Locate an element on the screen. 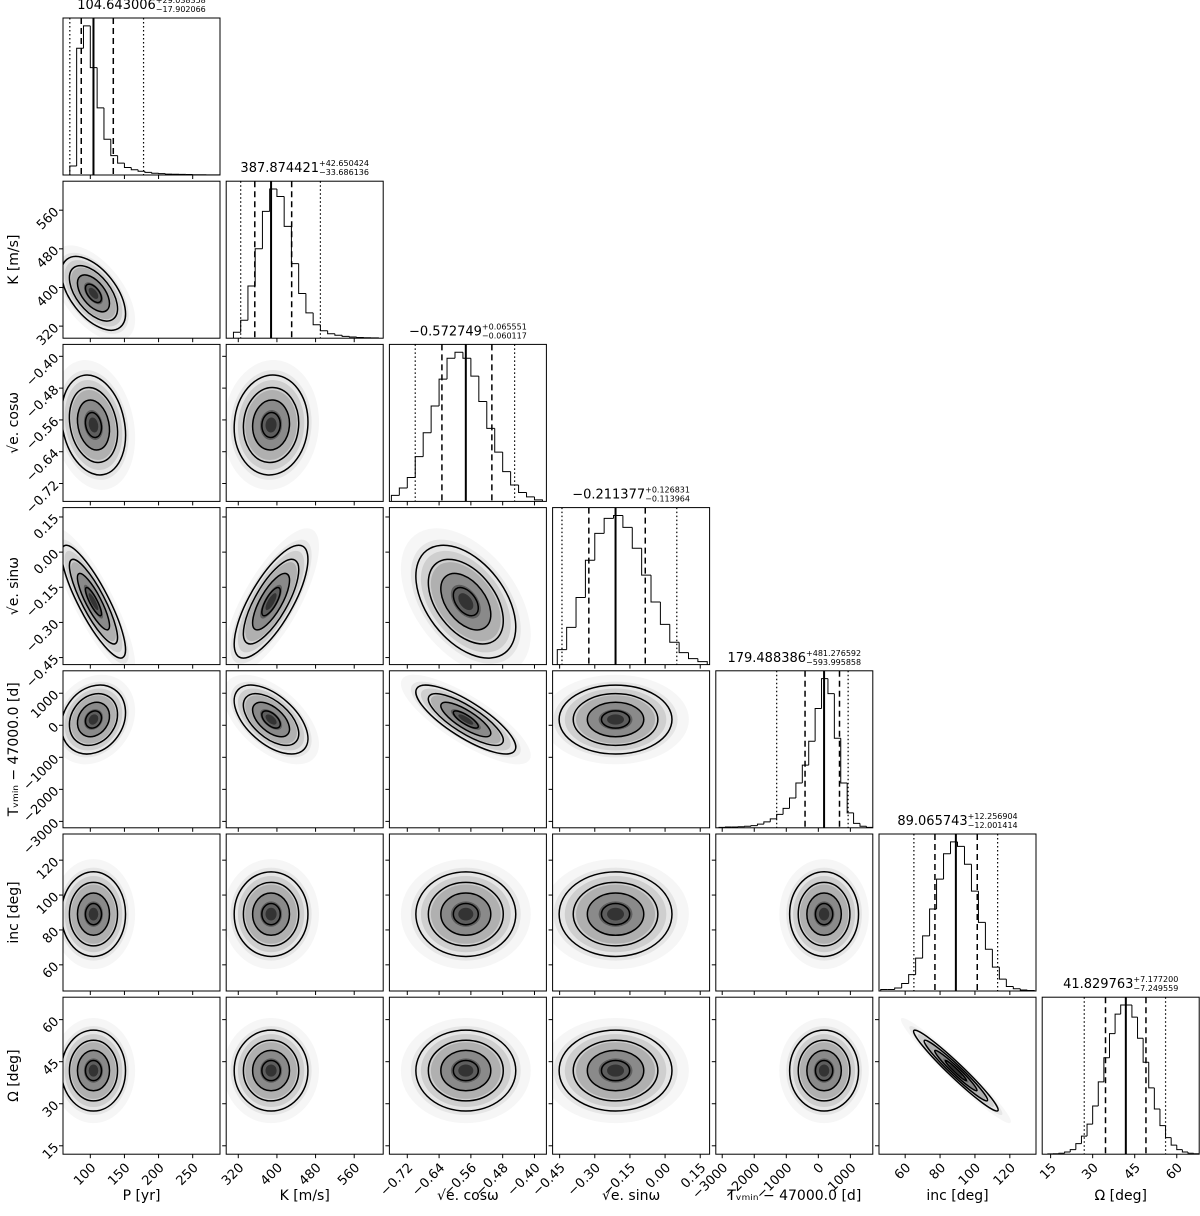 The width and height of the screenshot is (1200, 1216). histogram-title-minus: −33.686136 is located at coordinates (344, 172).